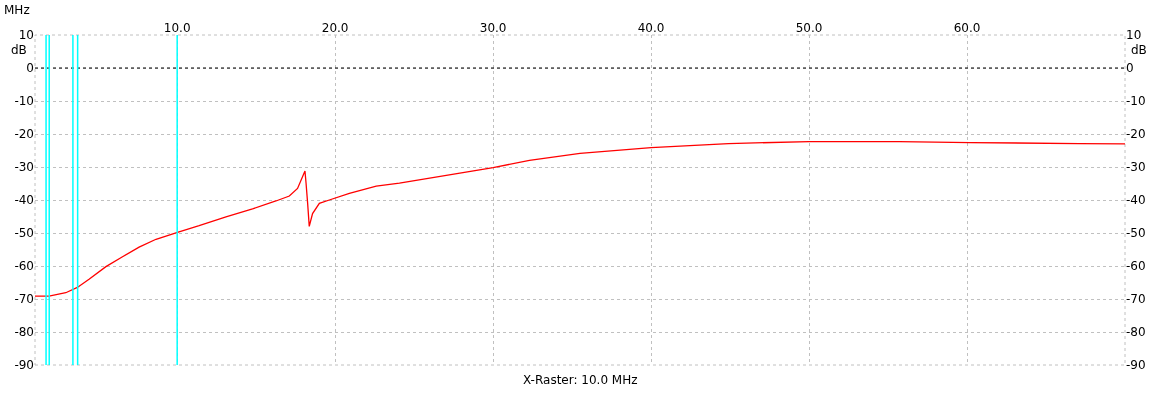 The width and height of the screenshot is (1159, 400). I want to click on y2-tick-label: -70, so click(1136, 299).